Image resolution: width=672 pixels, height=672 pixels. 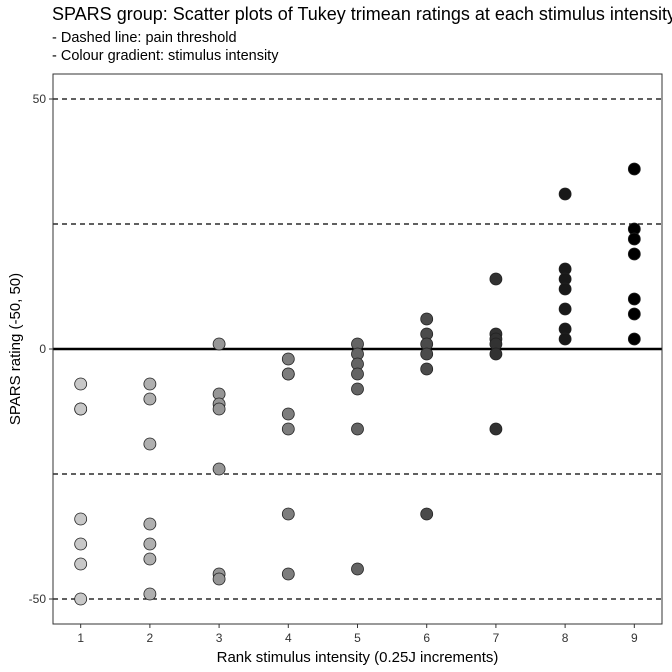 What do you see at coordinates (219, 638) in the screenshot?
I see `x-tick-label: 3` at bounding box center [219, 638].